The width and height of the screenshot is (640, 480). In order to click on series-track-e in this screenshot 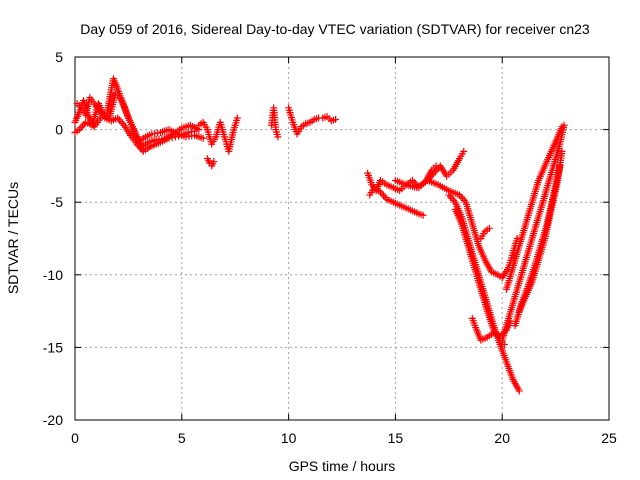, I will do `click(210, 162)`.